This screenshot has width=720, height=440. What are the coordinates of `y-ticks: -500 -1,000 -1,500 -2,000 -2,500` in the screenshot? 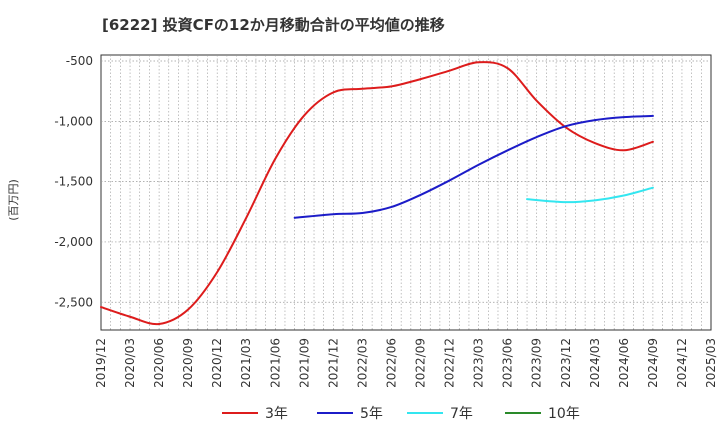 It's located at (73, 181).